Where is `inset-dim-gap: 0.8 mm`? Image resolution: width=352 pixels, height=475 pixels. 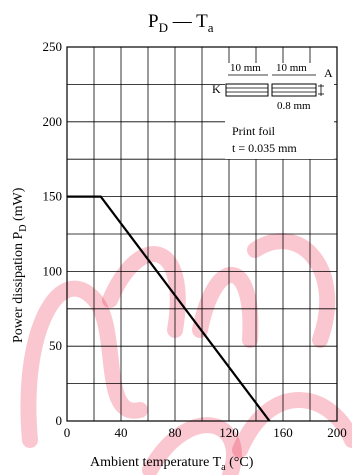
inset-dim-gap: 0.8 mm is located at coordinates (294, 106).